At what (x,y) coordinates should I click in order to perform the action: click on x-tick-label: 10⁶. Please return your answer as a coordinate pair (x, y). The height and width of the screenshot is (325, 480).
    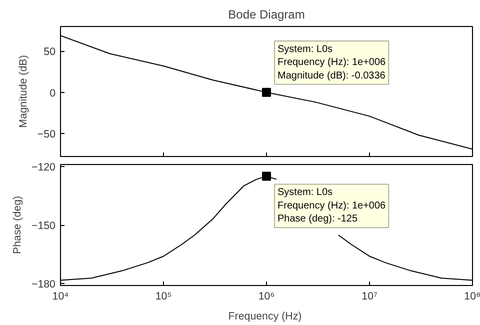
    Looking at the image, I should click on (266, 296).